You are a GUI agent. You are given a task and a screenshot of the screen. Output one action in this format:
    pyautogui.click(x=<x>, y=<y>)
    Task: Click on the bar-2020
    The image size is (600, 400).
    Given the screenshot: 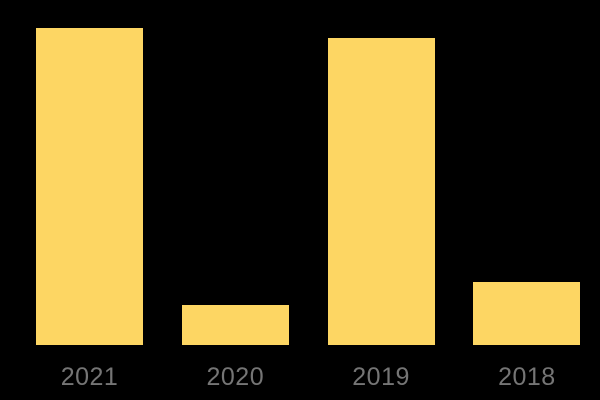 What is the action you would take?
    pyautogui.click(x=235, y=325)
    